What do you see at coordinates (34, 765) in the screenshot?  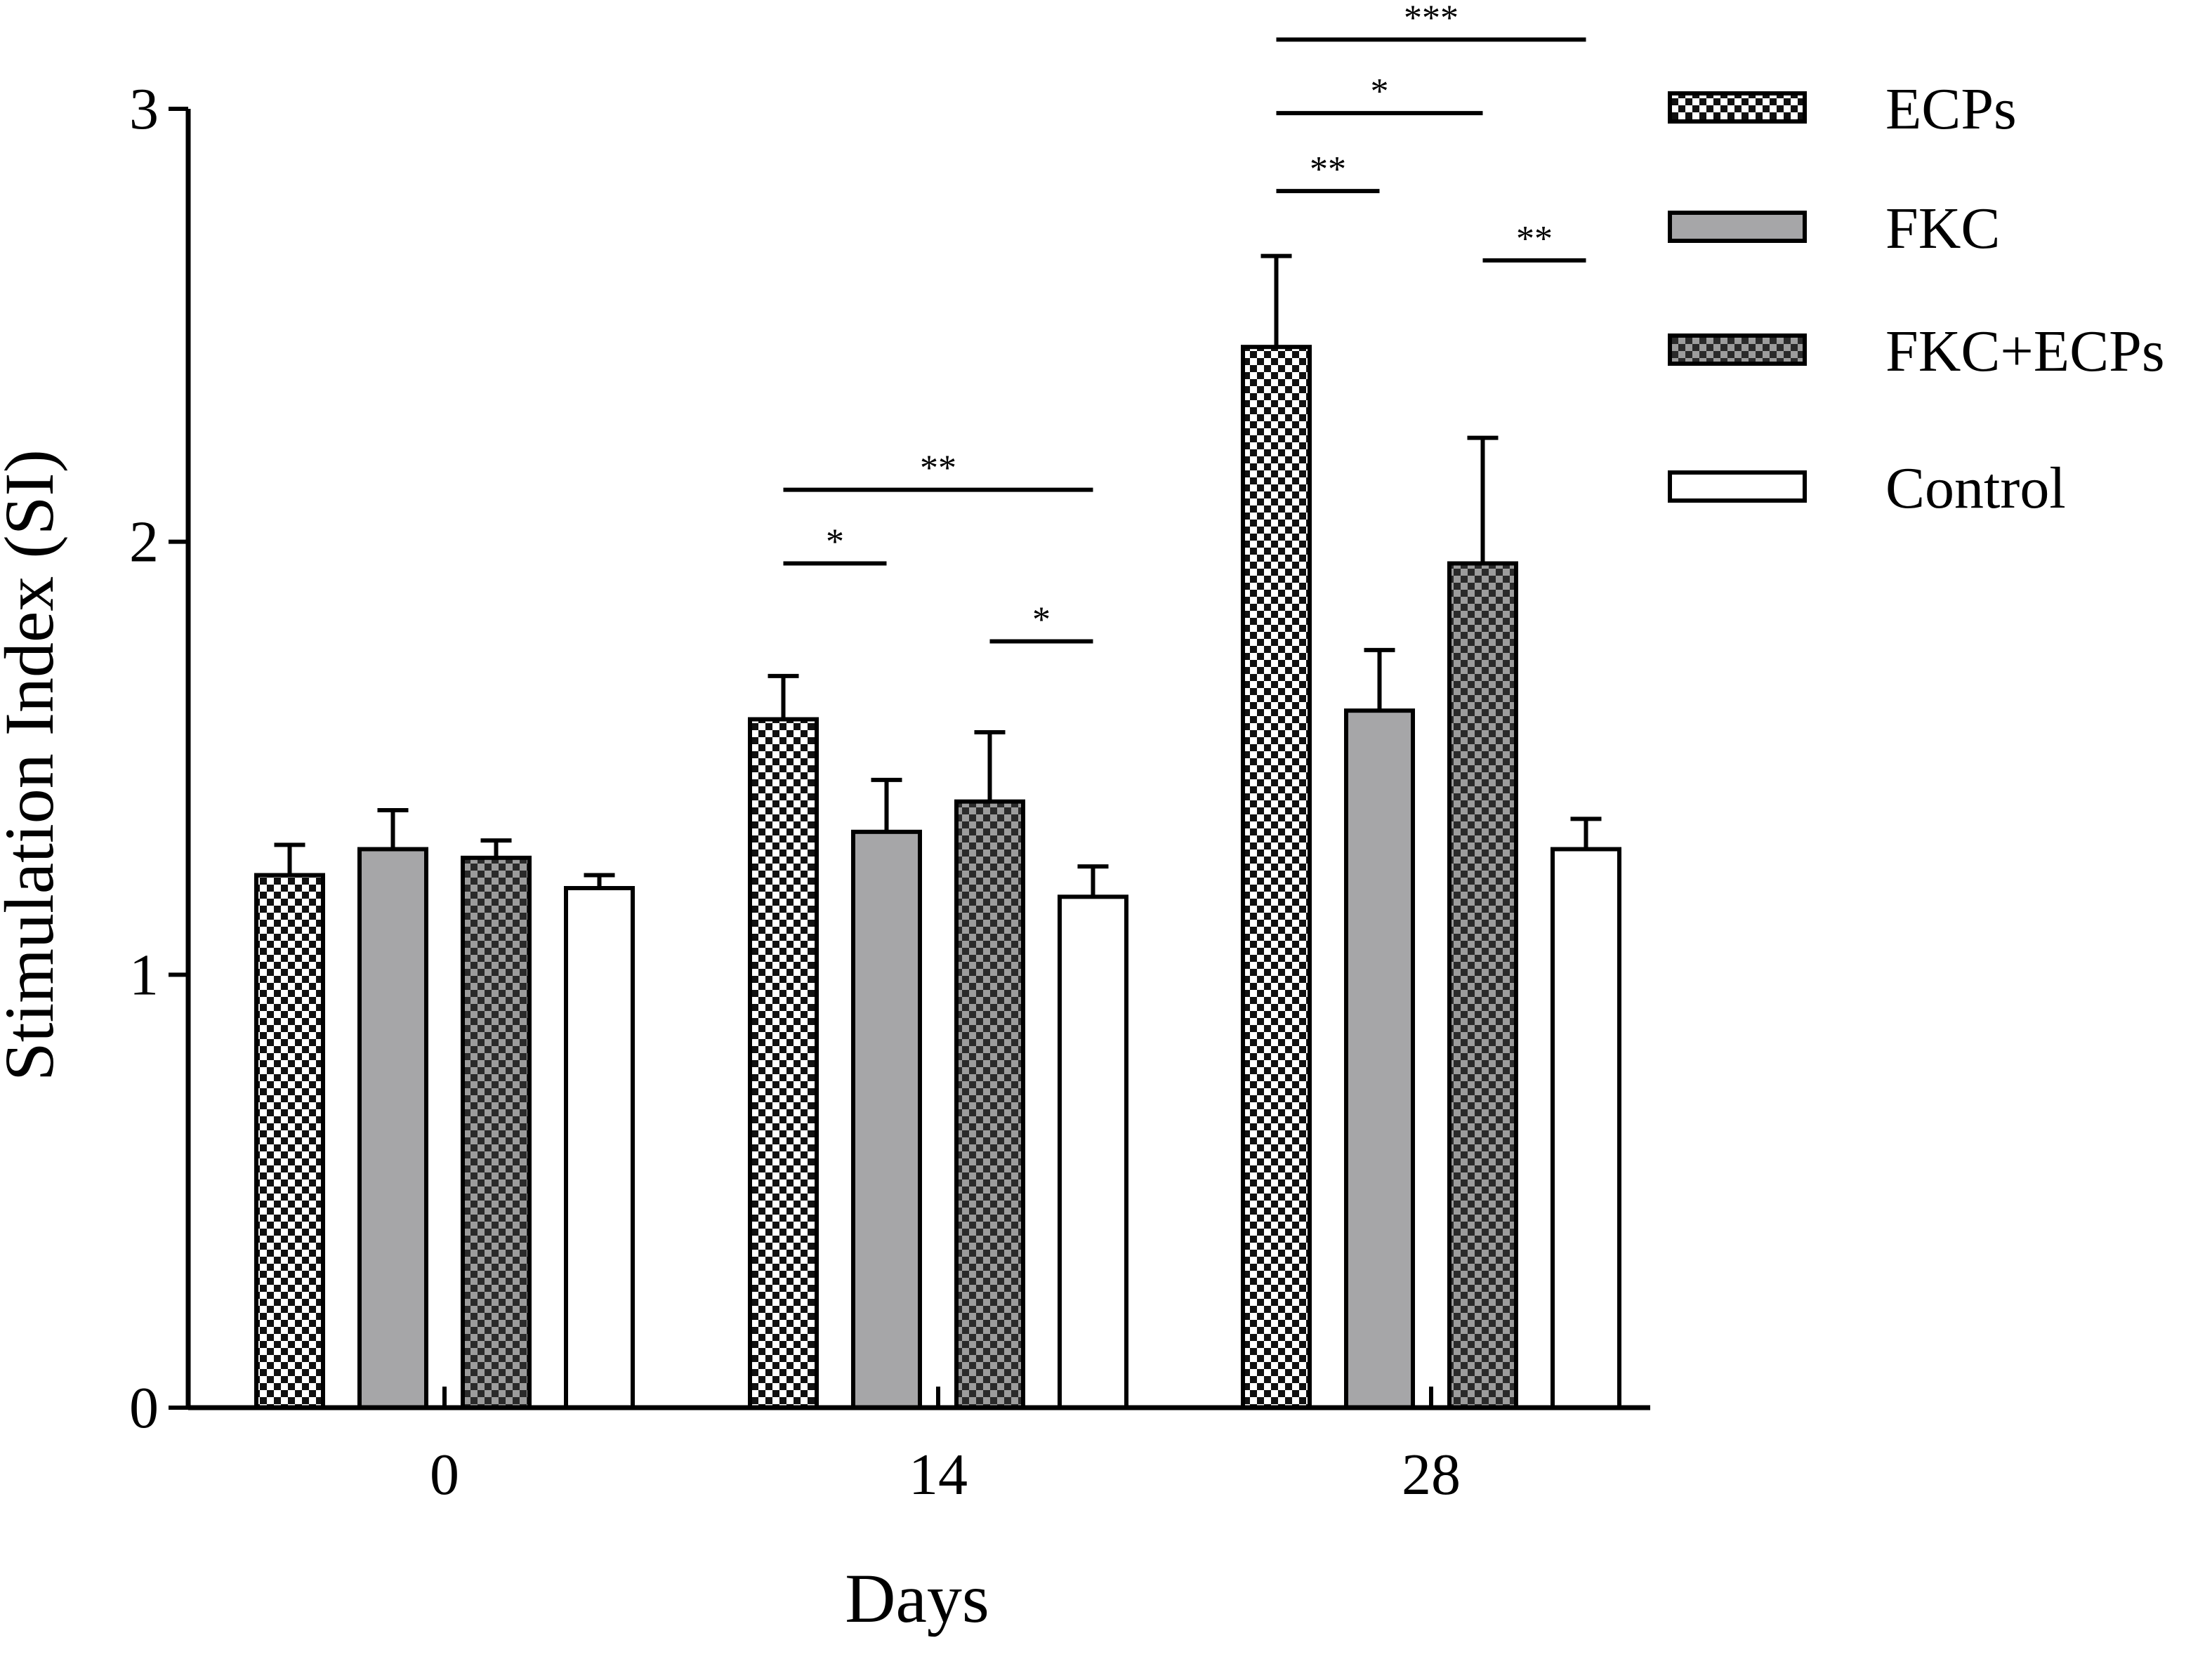 I see `y-axis-title: Stimulation Index (SI)` at bounding box center [34, 765].